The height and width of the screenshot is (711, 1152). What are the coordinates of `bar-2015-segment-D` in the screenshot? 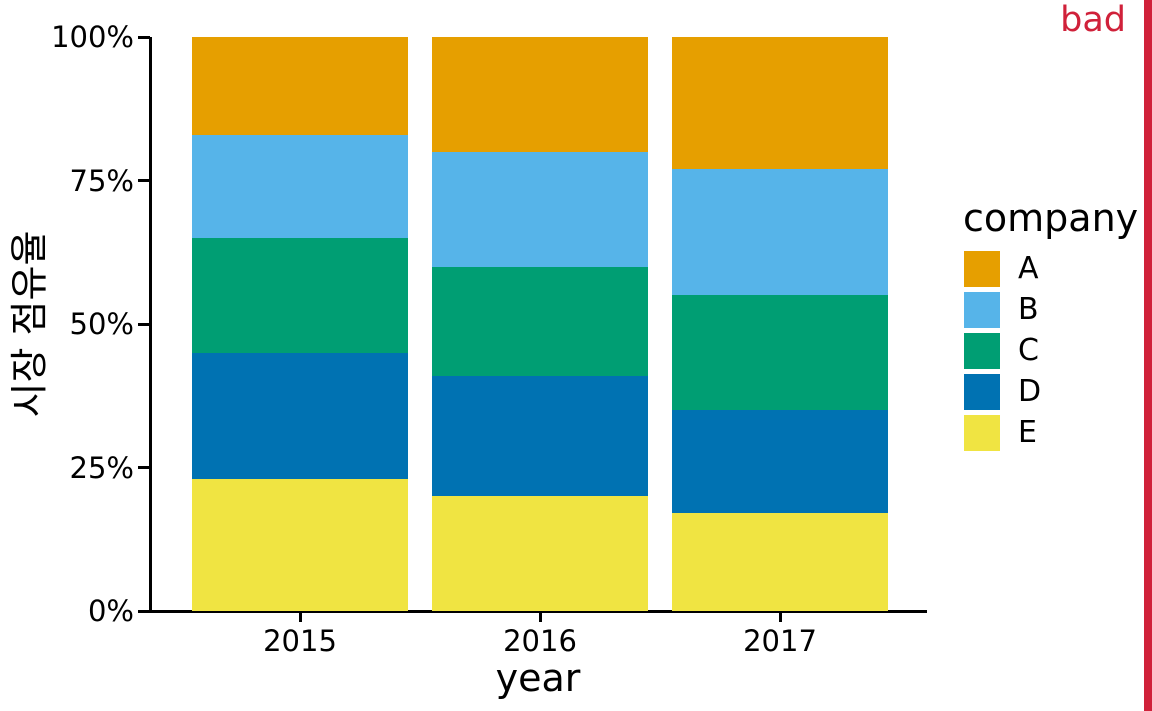 It's located at (300, 415).